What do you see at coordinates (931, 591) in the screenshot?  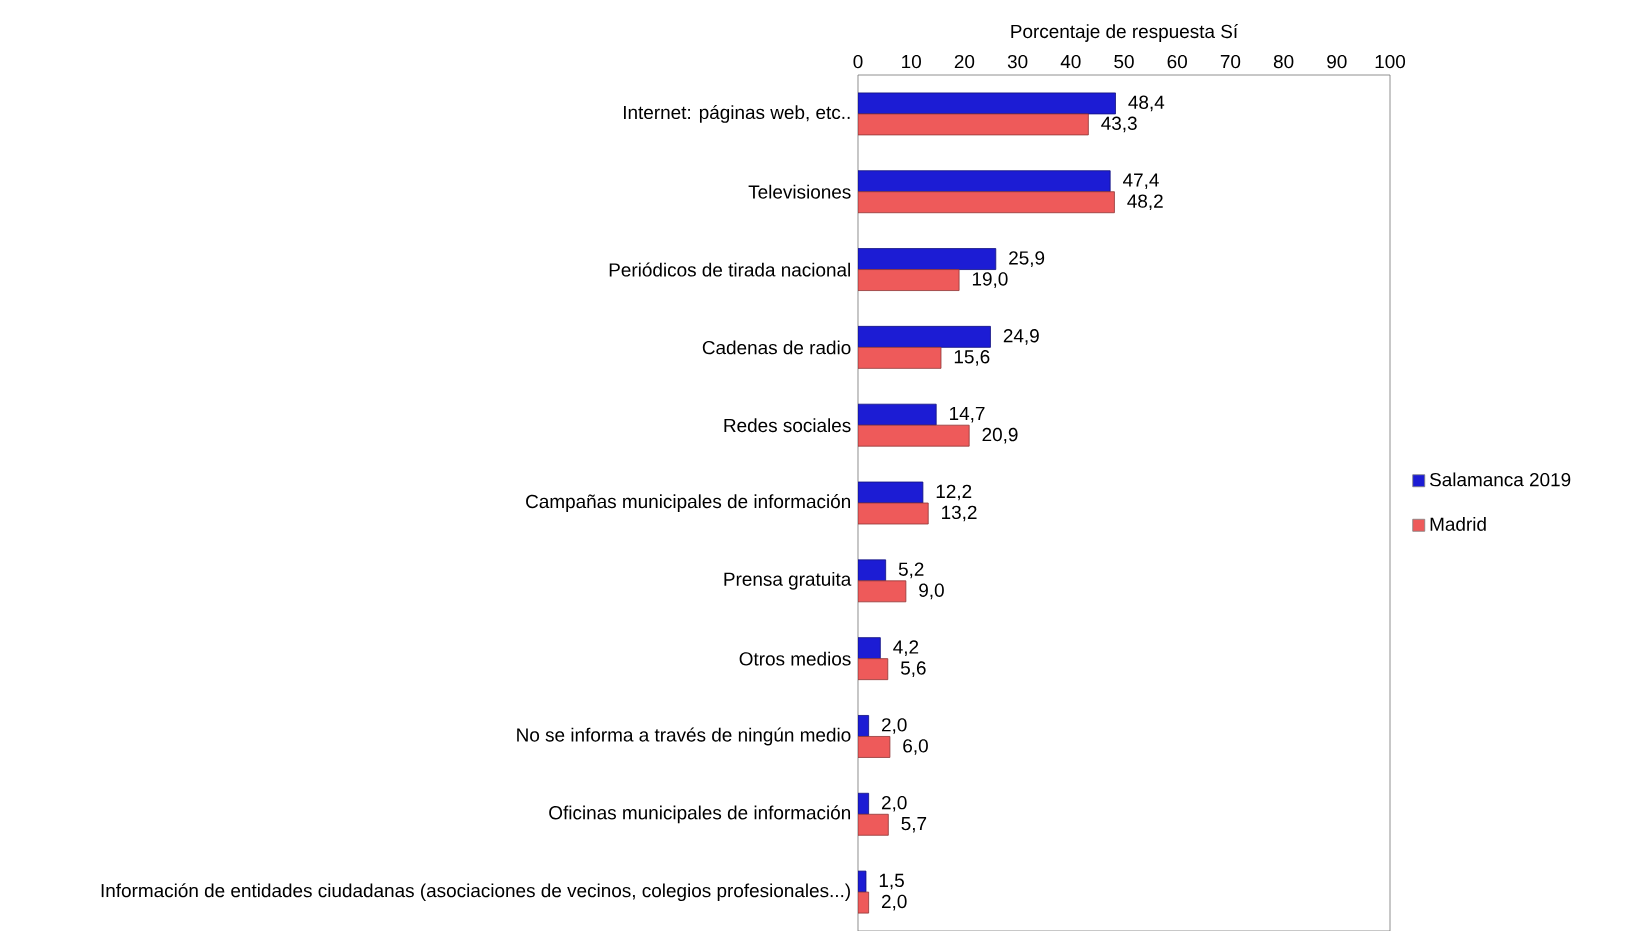 I see `data-label: 9,0` at bounding box center [931, 591].